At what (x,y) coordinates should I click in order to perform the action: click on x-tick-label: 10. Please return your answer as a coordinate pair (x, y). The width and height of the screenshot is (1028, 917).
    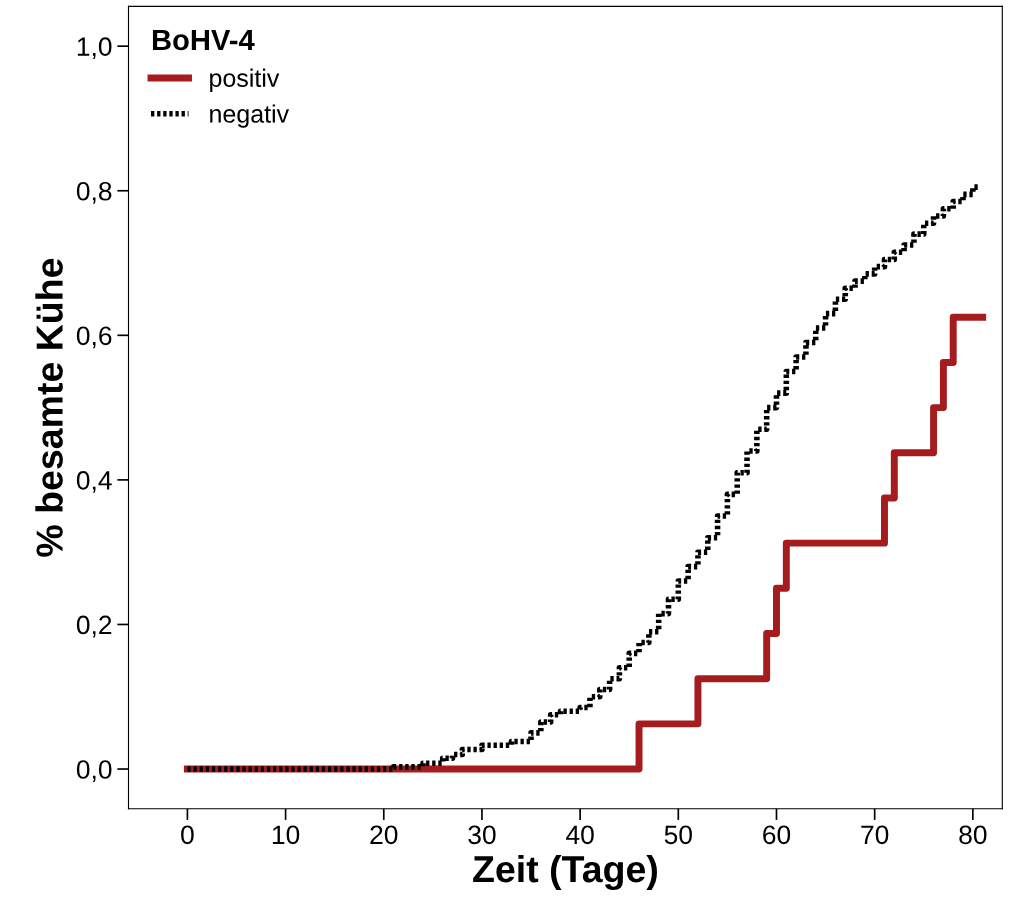
    Looking at the image, I should click on (286, 835).